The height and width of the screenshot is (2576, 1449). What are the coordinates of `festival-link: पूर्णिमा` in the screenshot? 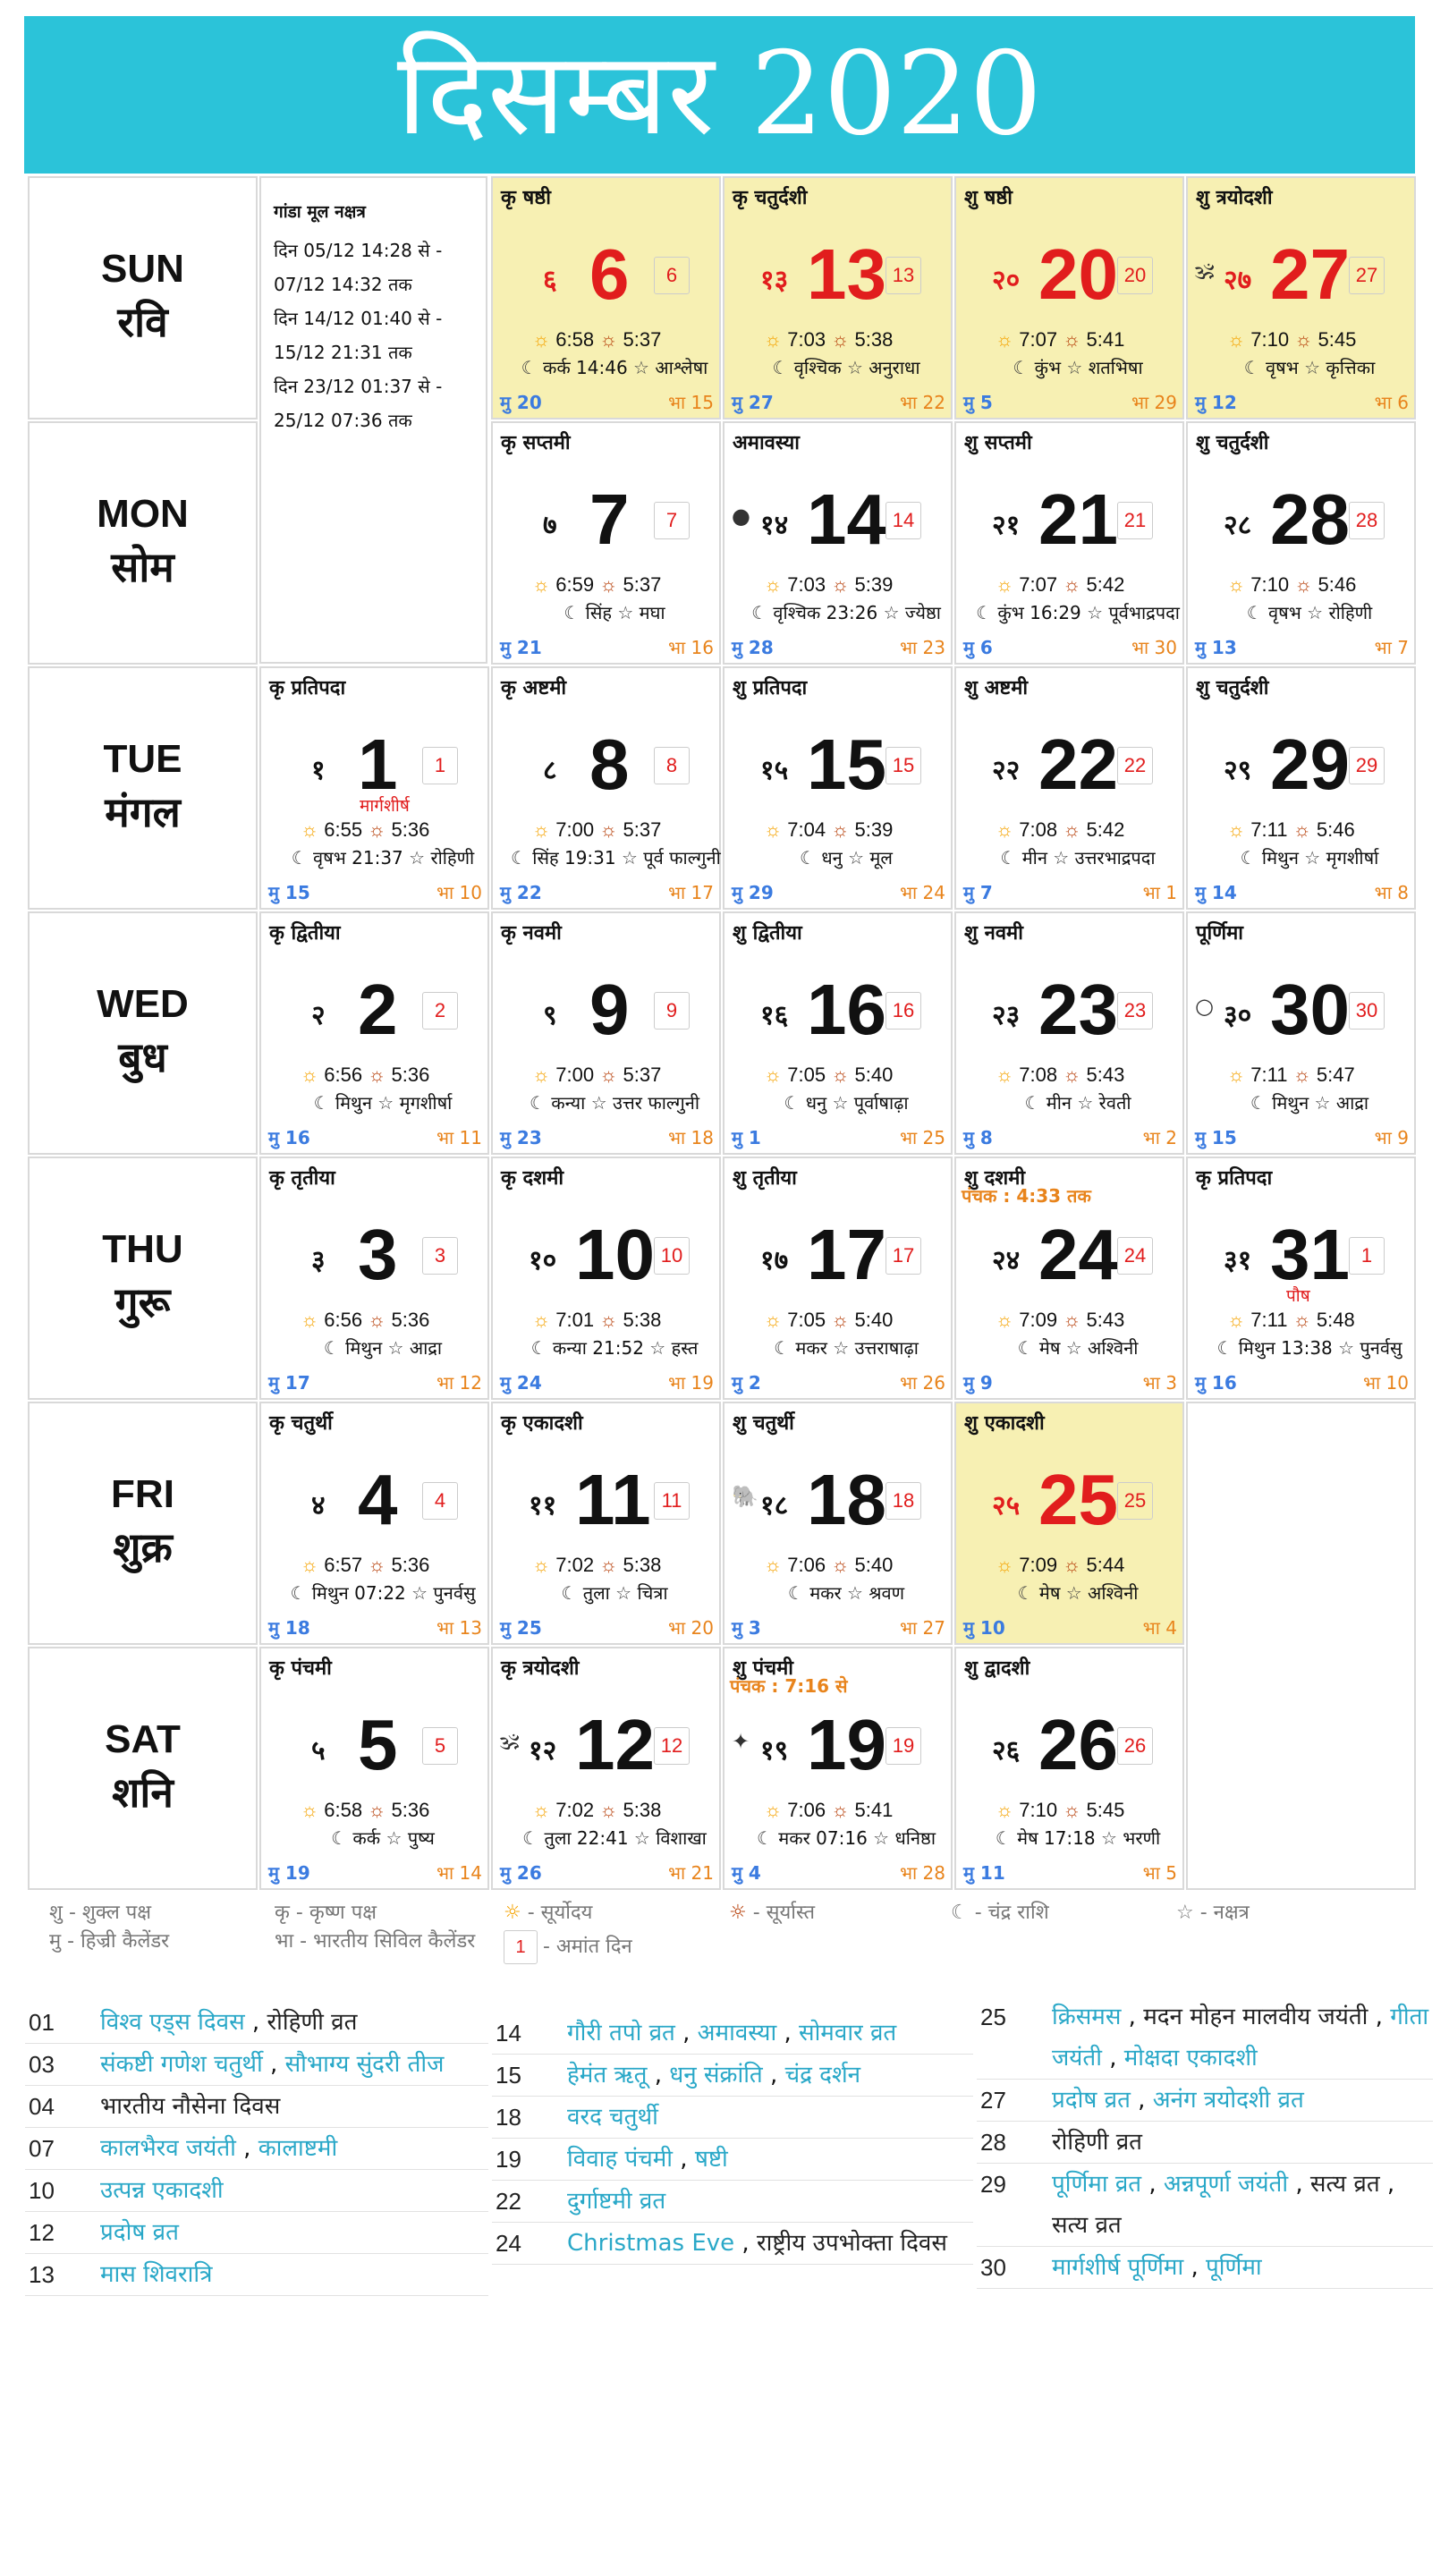 It's located at (1234, 2267).